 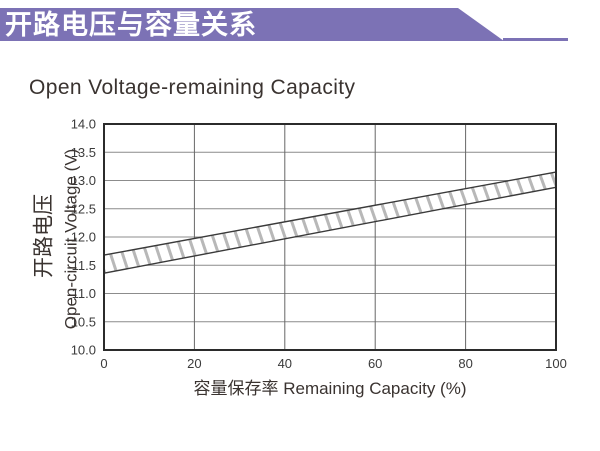 I want to click on voltage-band-lower-edge, so click(x=330, y=230).